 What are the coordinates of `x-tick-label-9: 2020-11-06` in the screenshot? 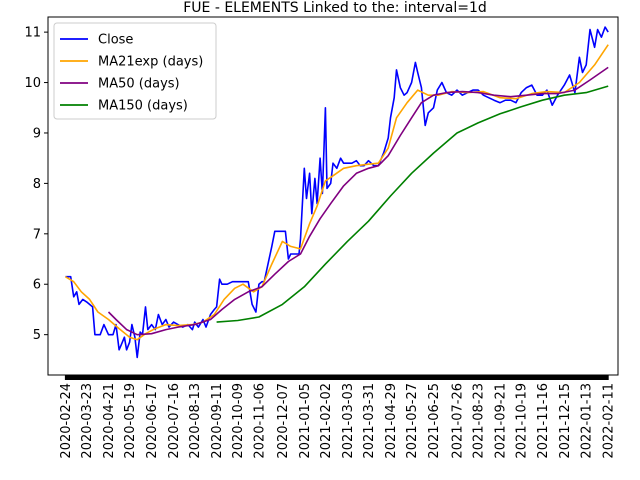 It's located at (259, 421).